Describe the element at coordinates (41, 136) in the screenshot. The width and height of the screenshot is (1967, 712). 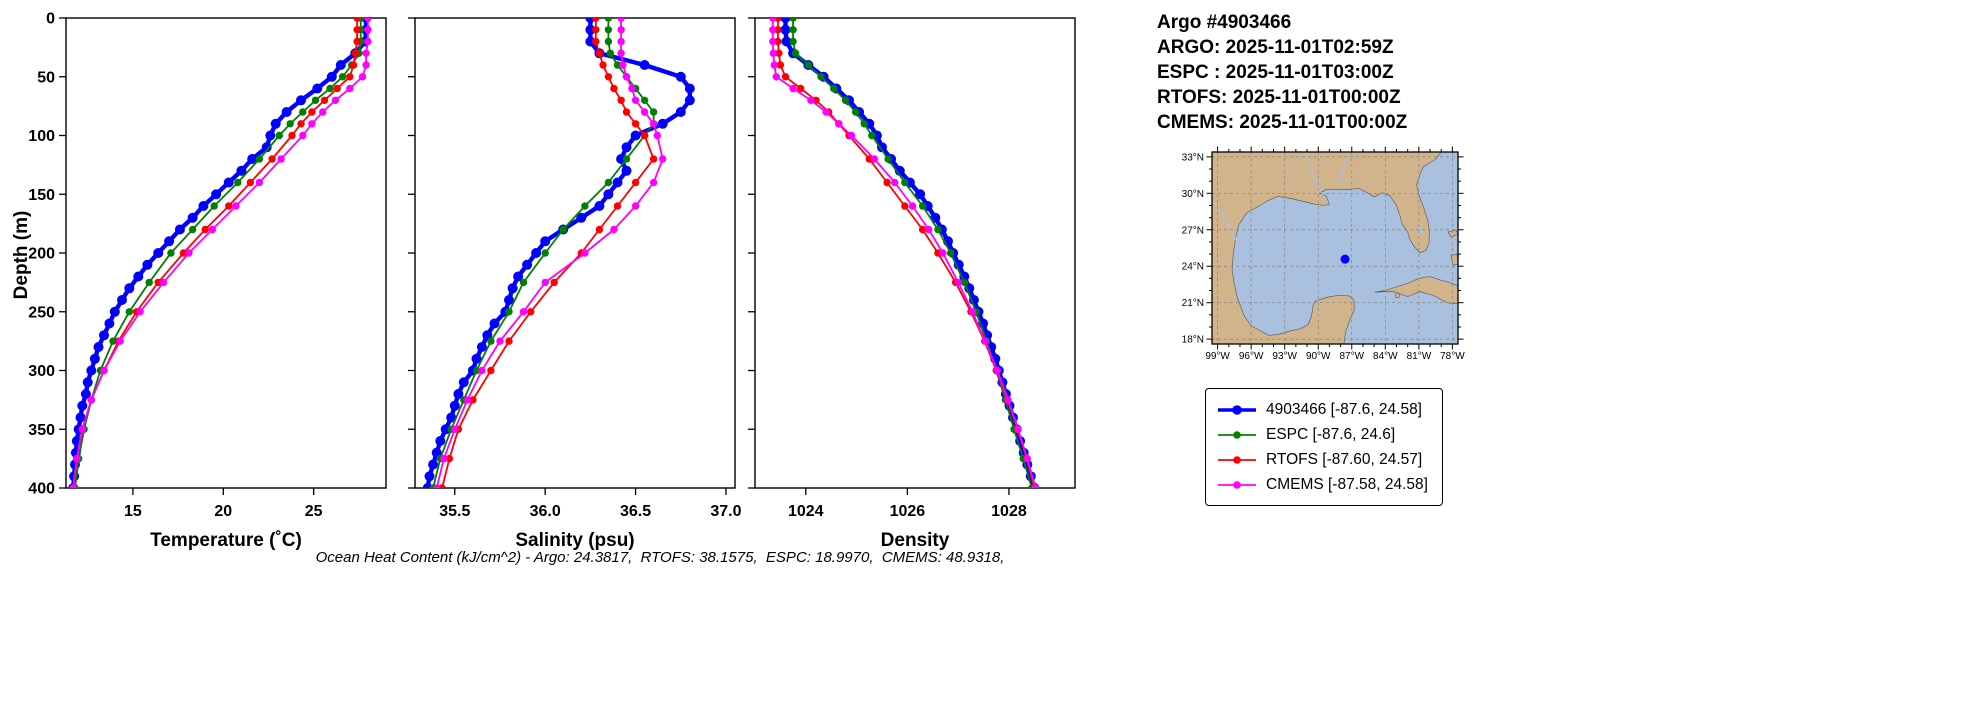
I see `svg-text: 100` at that location.